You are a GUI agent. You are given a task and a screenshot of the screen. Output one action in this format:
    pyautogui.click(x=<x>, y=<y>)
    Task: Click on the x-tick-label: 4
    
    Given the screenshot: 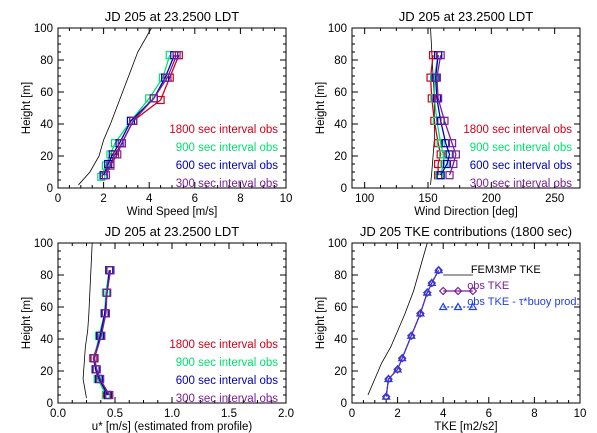 What is the action you would take?
    pyautogui.click(x=443, y=414)
    